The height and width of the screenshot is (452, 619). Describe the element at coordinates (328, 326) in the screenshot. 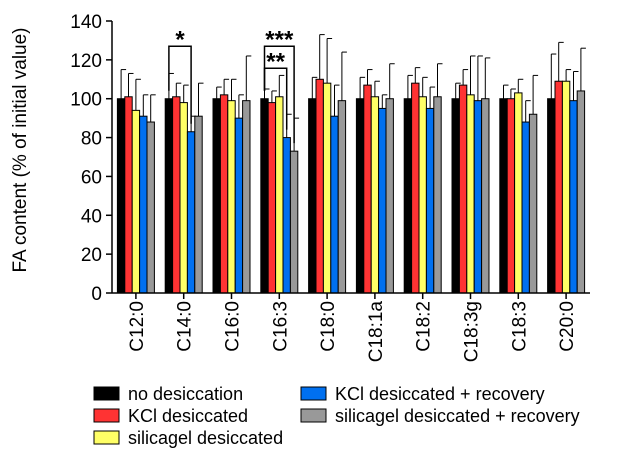

I see `x-tick-label: C18:0` at that location.